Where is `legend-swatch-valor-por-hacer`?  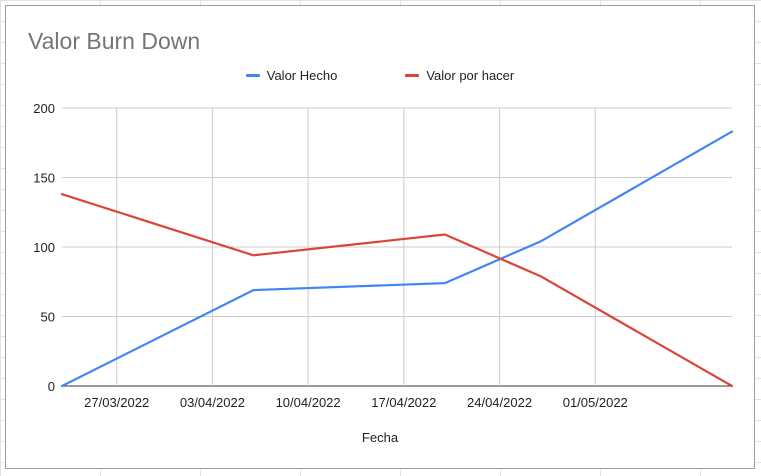
legend-swatch-valor-por-hacer is located at coordinates (412, 75).